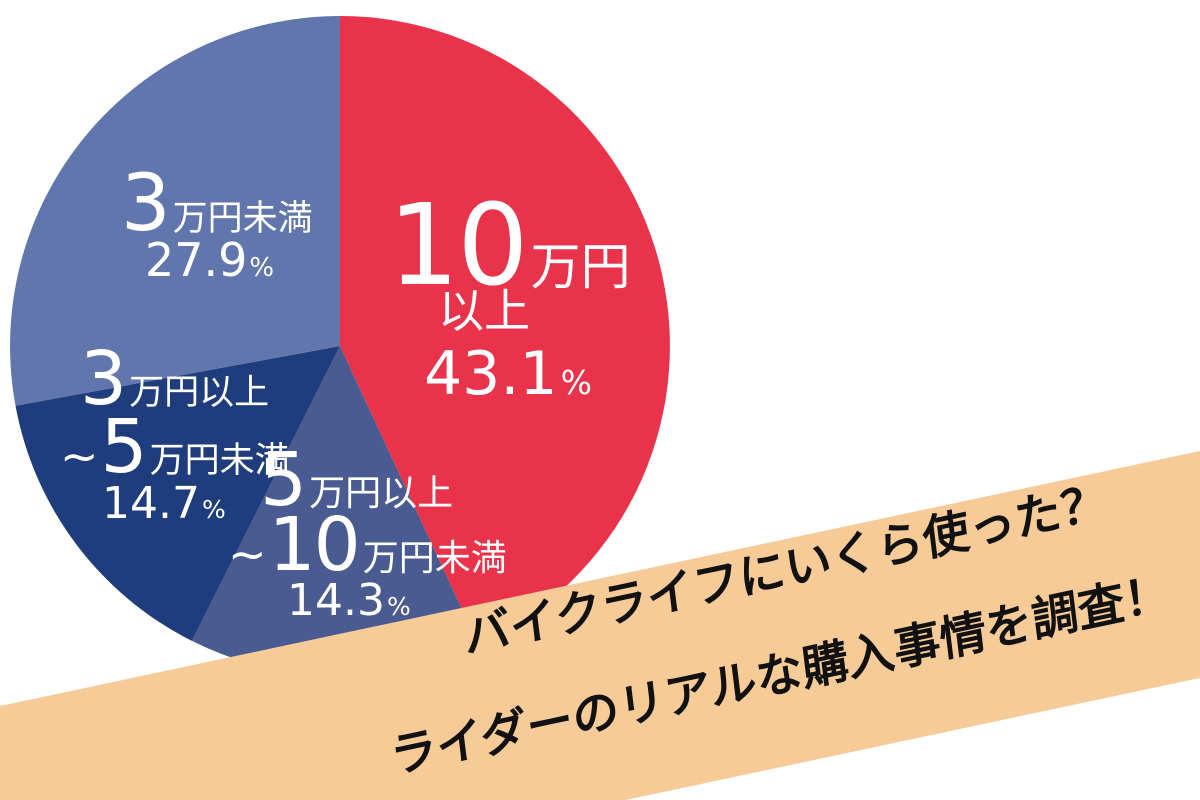 The height and width of the screenshot is (800, 1200). What do you see at coordinates (491, 374) in the screenshot?
I see `slice-percent-value: 43.1` at bounding box center [491, 374].